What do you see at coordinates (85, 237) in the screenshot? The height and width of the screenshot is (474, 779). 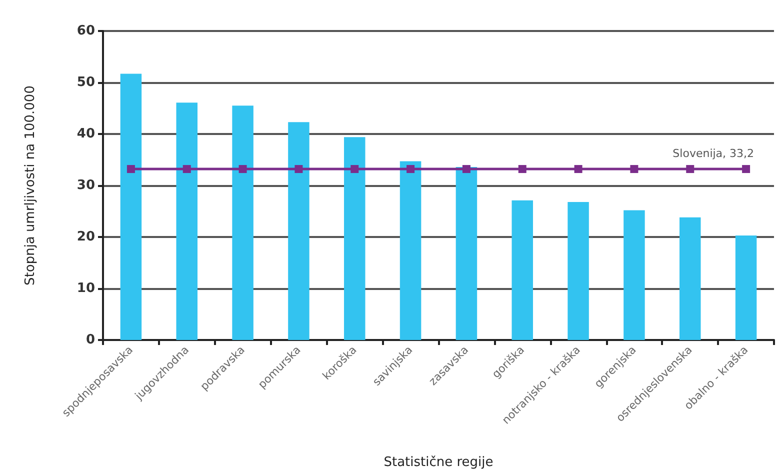 I see `y-tick-label: 20` at bounding box center [85, 237].